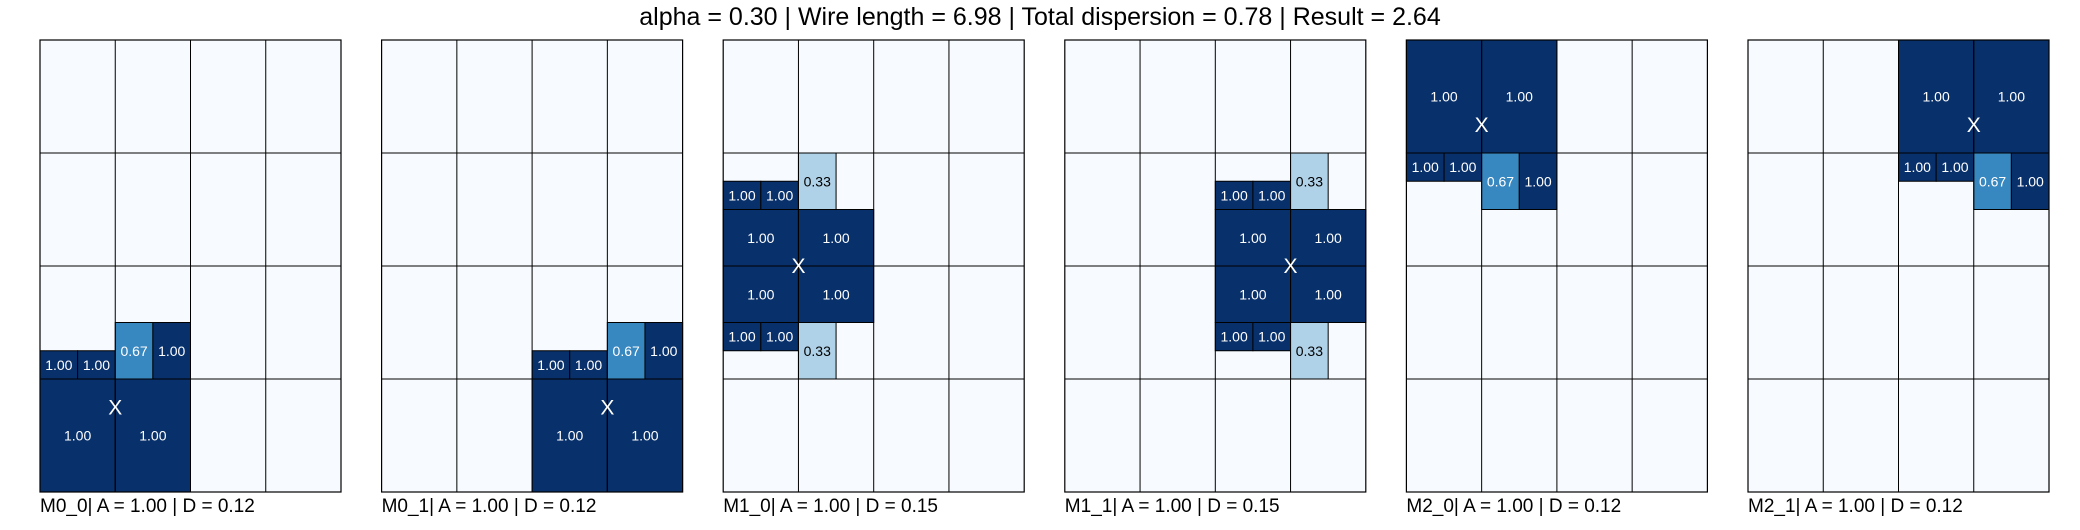  Describe the element at coordinates (1855, 506) in the screenshot. I see `panel-caption-5: M2_1| A = 1.00 | D = 0.12` at that location.